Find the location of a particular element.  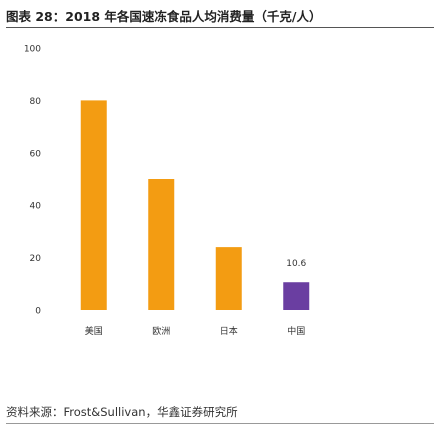

y-axis: 0 20 40 60 80 100 is located at coordinates (32, 181).